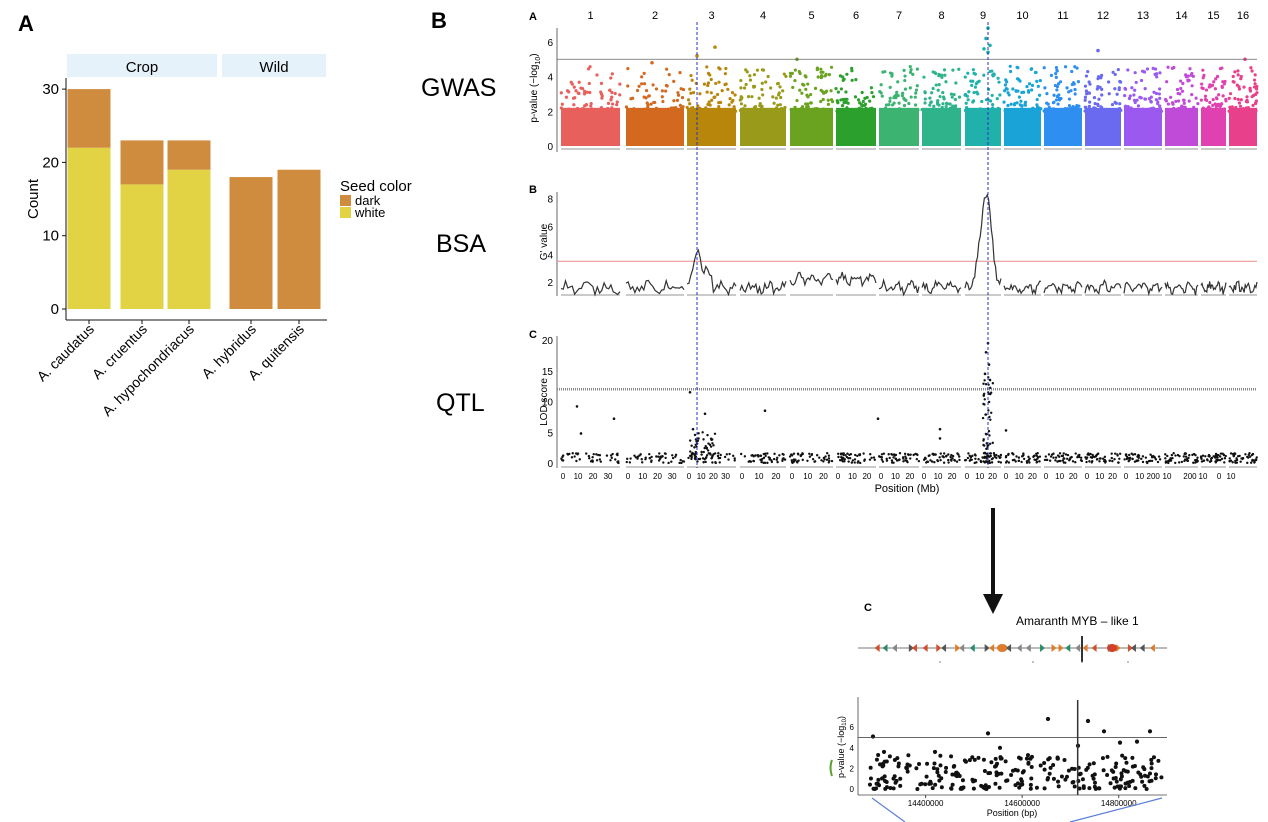 The height and width of the screenshot is (822, 1268). I want to click on x-tick-label: 14400000, so click(926, 803).